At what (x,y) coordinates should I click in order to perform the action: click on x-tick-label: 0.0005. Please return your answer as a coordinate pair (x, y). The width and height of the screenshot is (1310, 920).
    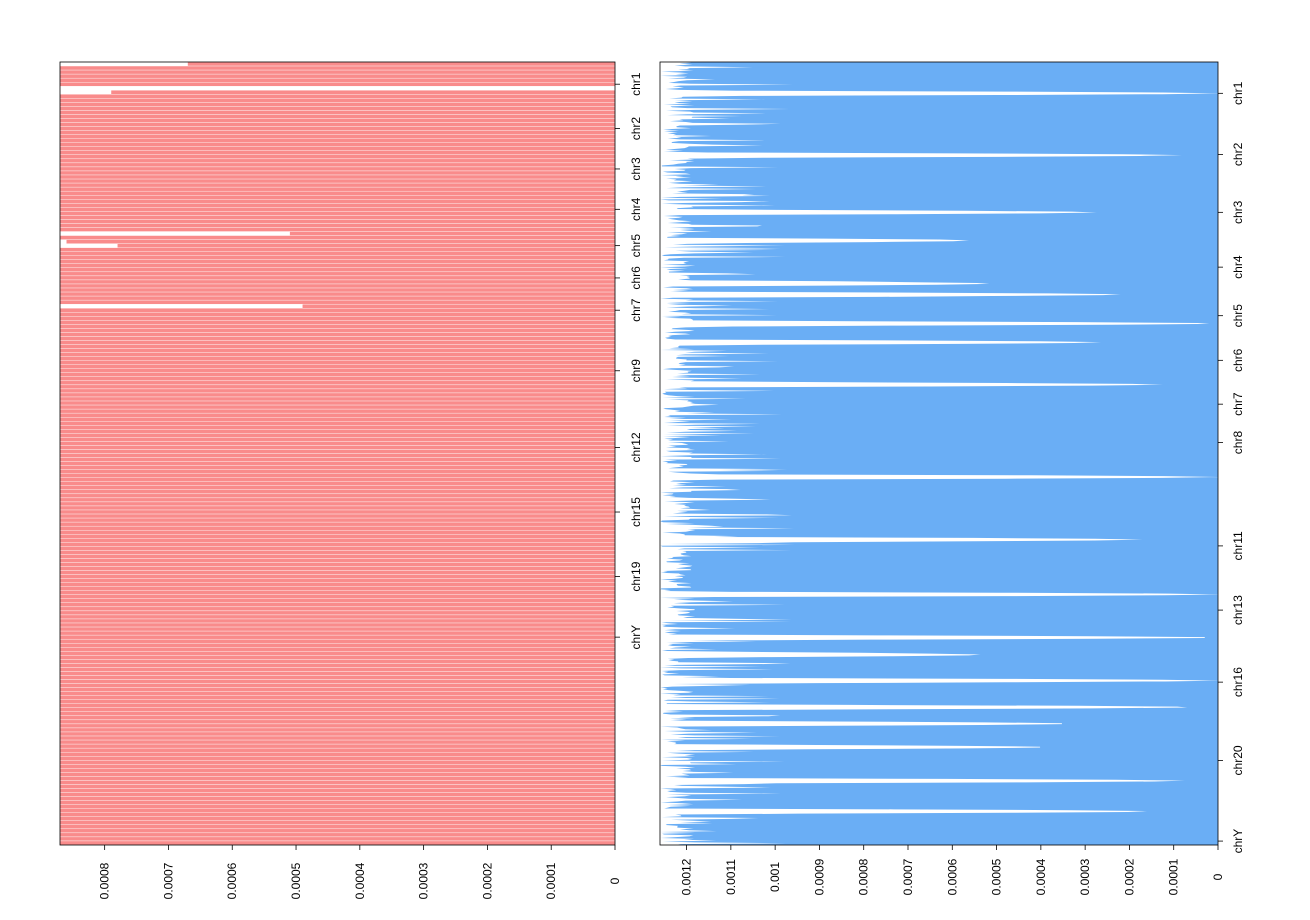
    Looking at the image, I should click on (296, 880).